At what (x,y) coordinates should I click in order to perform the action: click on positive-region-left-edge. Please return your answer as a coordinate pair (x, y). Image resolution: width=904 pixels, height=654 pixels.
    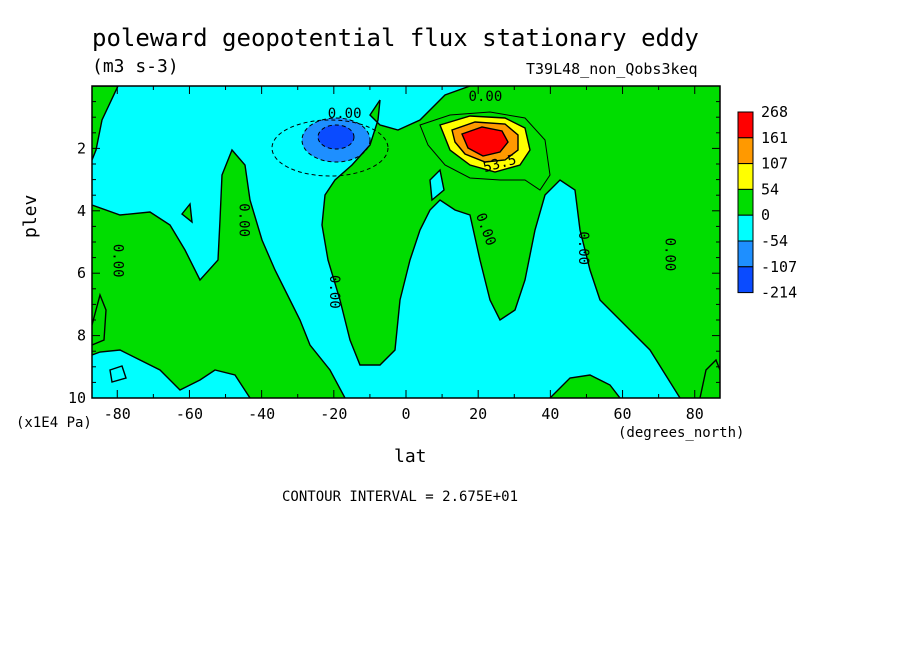
    Looking at the image, I should click on (105, 123).